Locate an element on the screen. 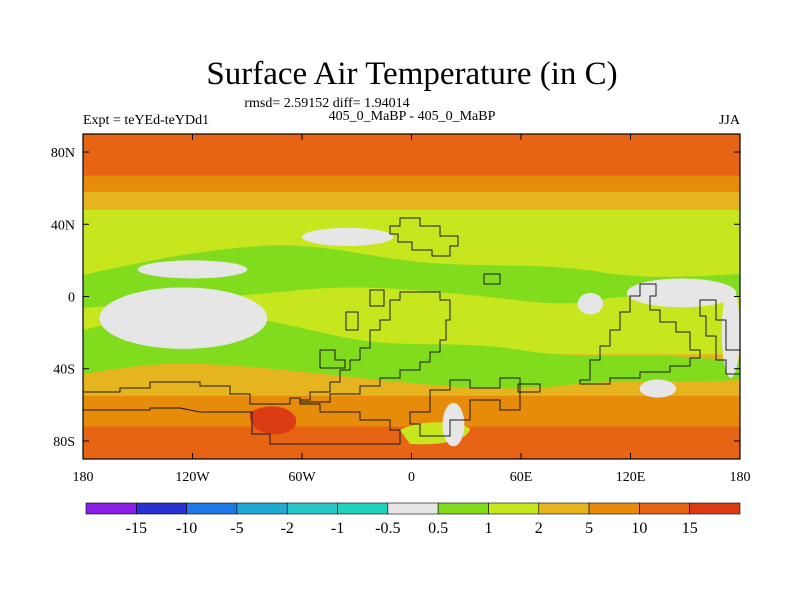 This screenshot has width=800, height=600. x-tick-label-6: 180 is located at coordinates (740, 477).